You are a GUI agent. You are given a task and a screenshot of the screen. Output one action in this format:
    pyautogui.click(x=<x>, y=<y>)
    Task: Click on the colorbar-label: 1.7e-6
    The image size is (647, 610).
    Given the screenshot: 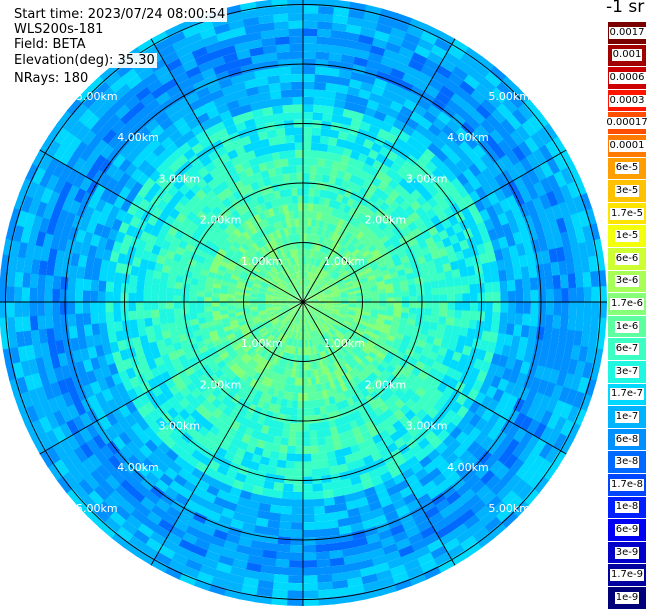 What is the action you would take?
    pyautogui.click(x=627, y=304)
    